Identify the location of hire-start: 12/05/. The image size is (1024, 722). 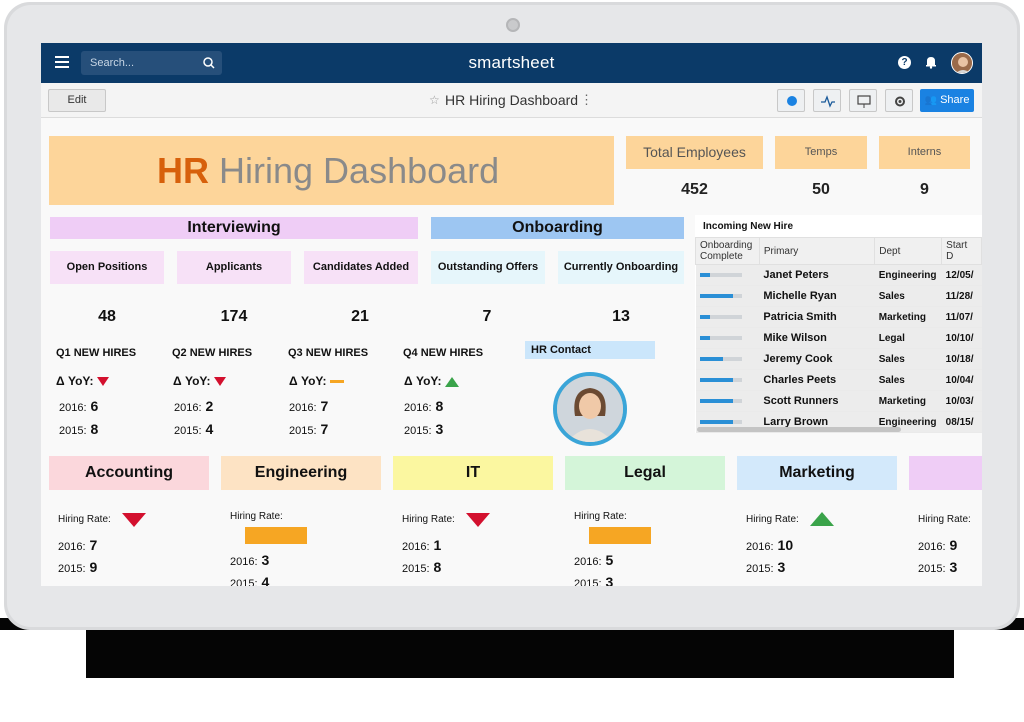
(961, 275).